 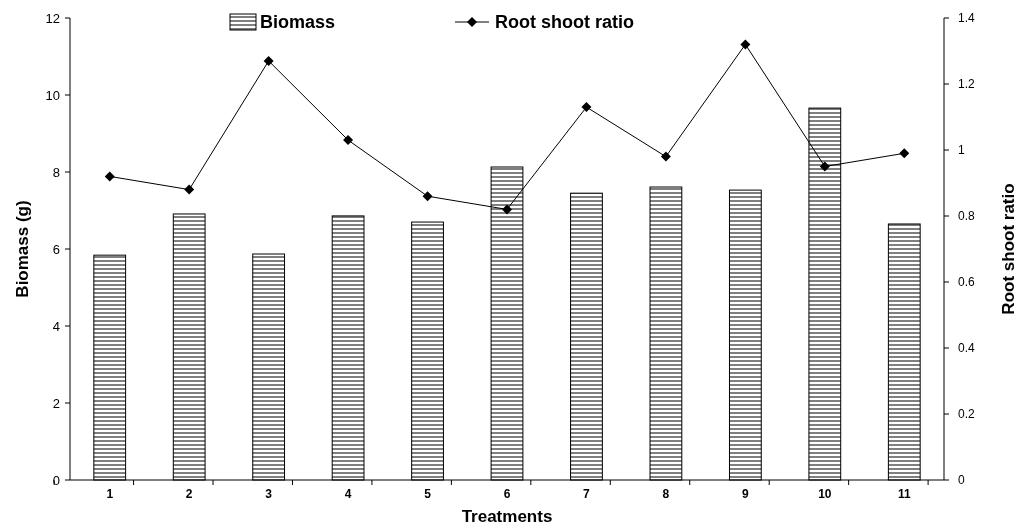 I want to click on x-tick-label: 5, so click(x=428, y=494).